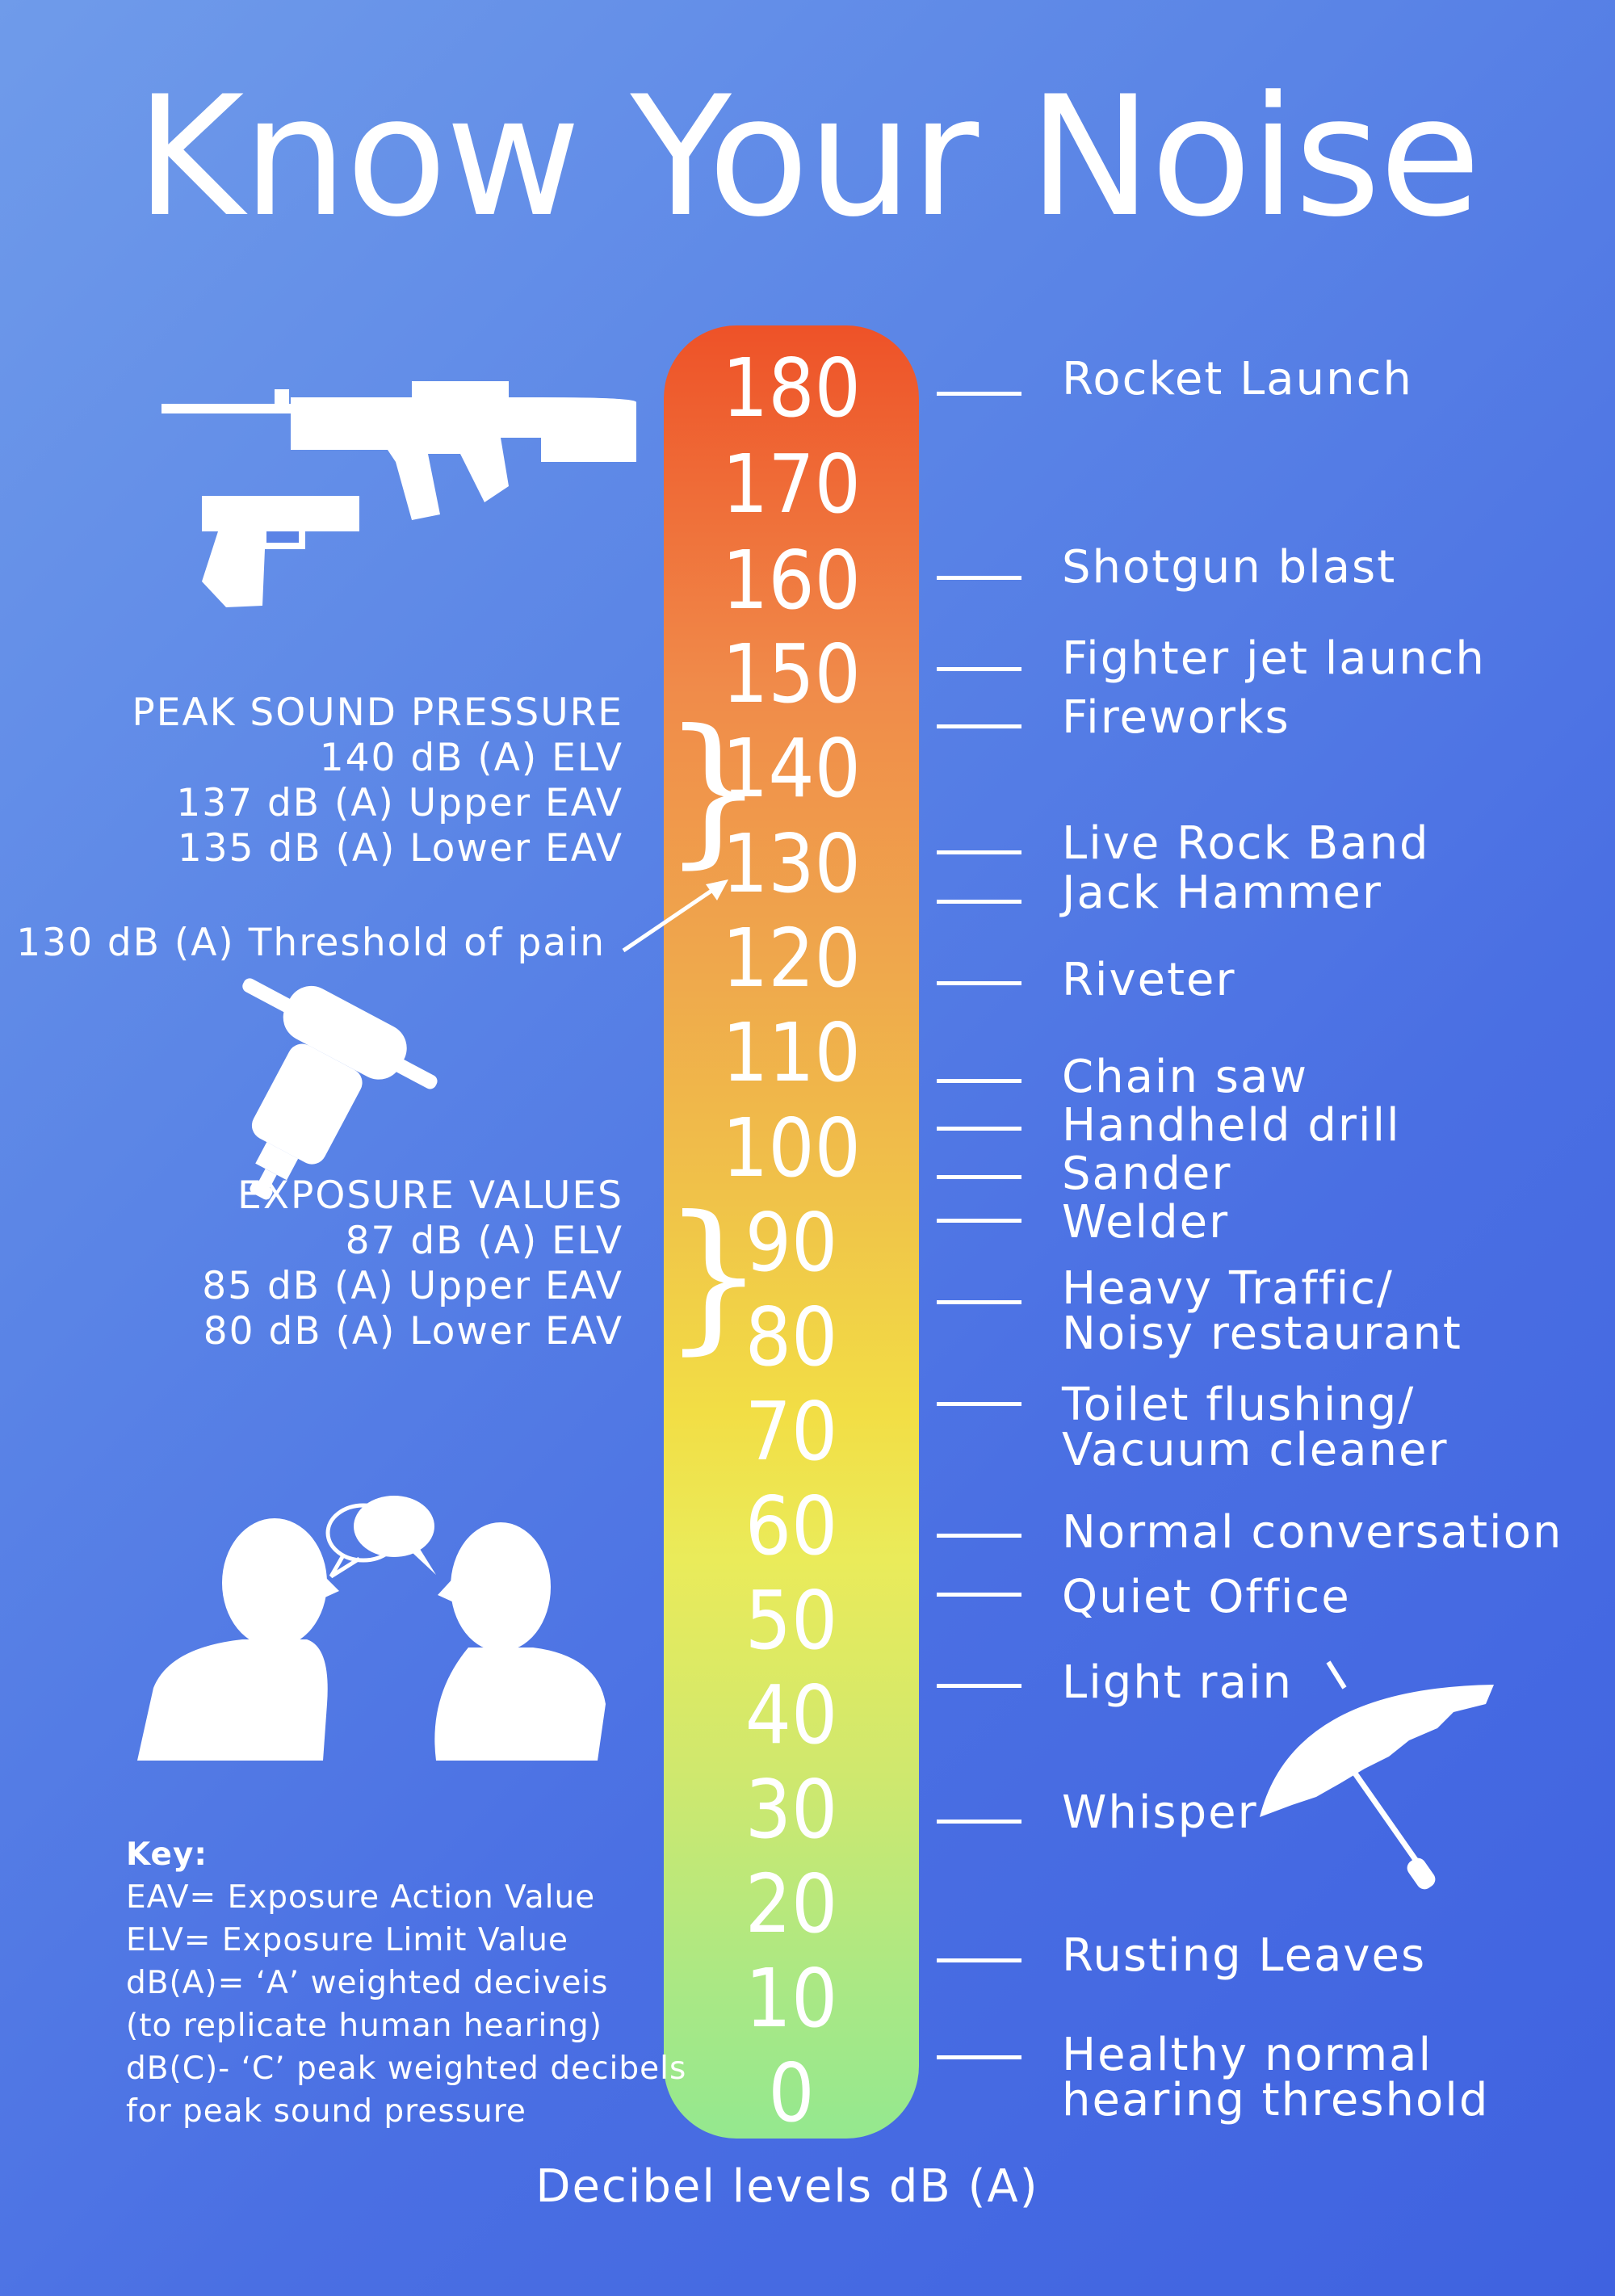 This screenshot has width=1615, height=2296. Describe the element at coordinates (1244, 1955) in the screenshot. I see `noise-source-label: Rusting Leaves` at that location.